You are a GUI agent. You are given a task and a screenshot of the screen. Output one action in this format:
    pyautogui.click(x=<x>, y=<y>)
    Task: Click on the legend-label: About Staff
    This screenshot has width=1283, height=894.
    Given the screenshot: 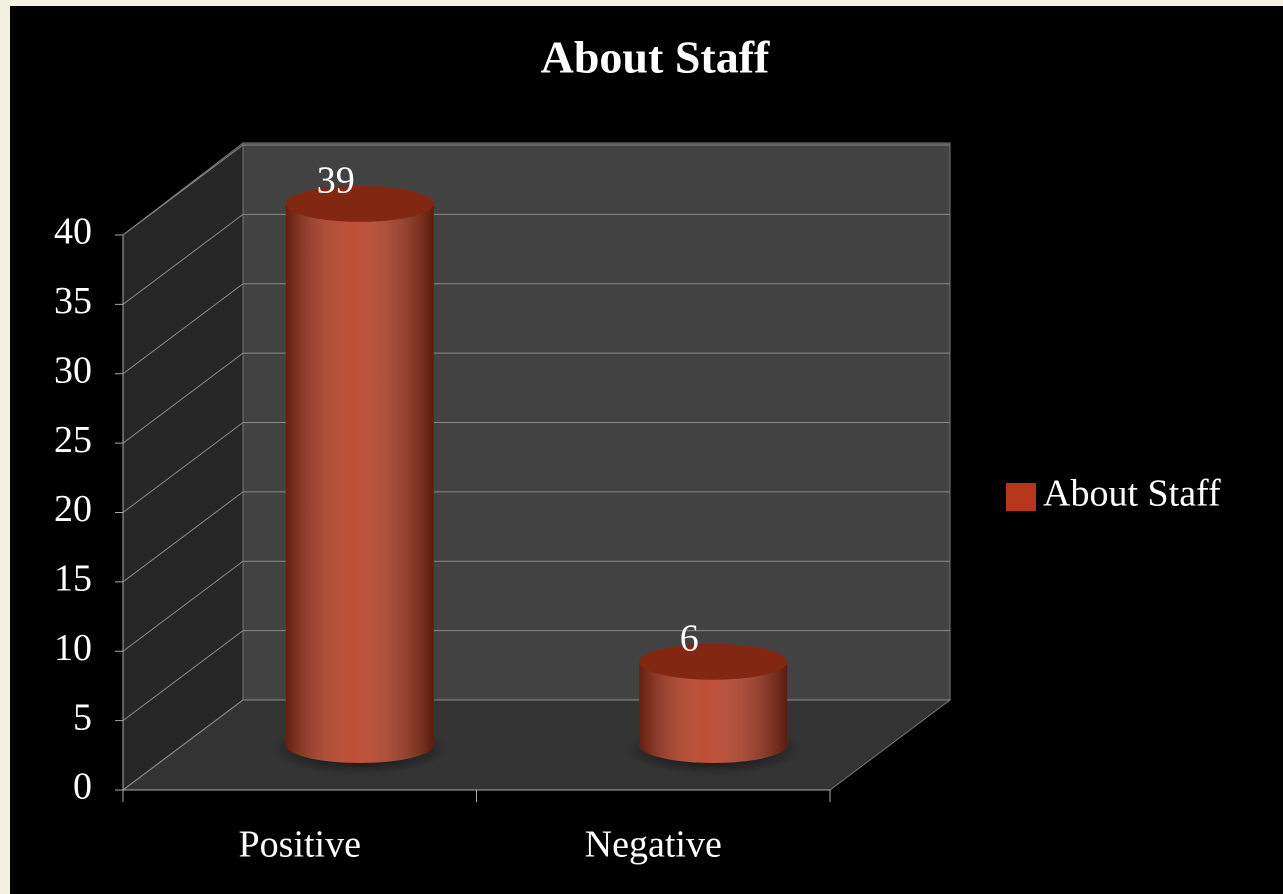 What is the action you would take?
    pyautogui.click(x=1132, y=494)
    